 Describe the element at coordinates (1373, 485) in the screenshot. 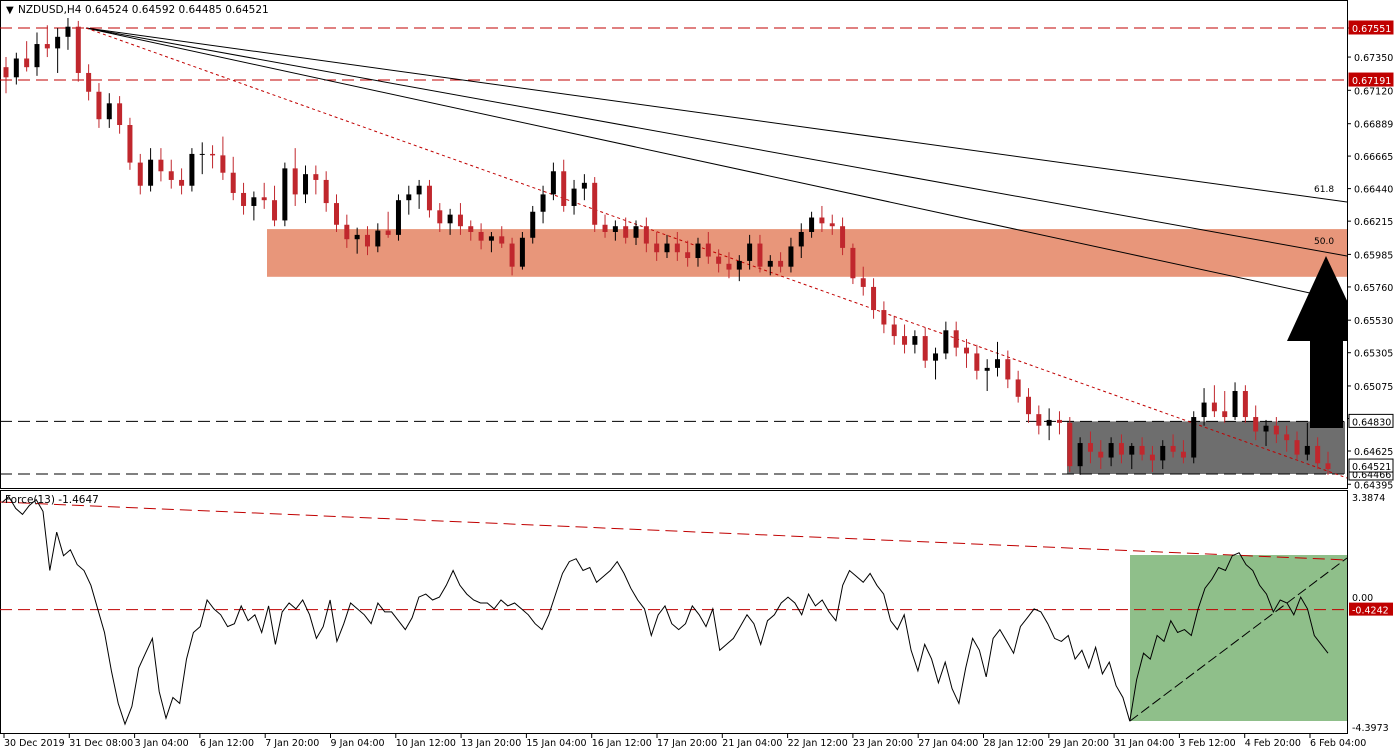

I see `price-axis-tick-label: 0.64395` at that location.